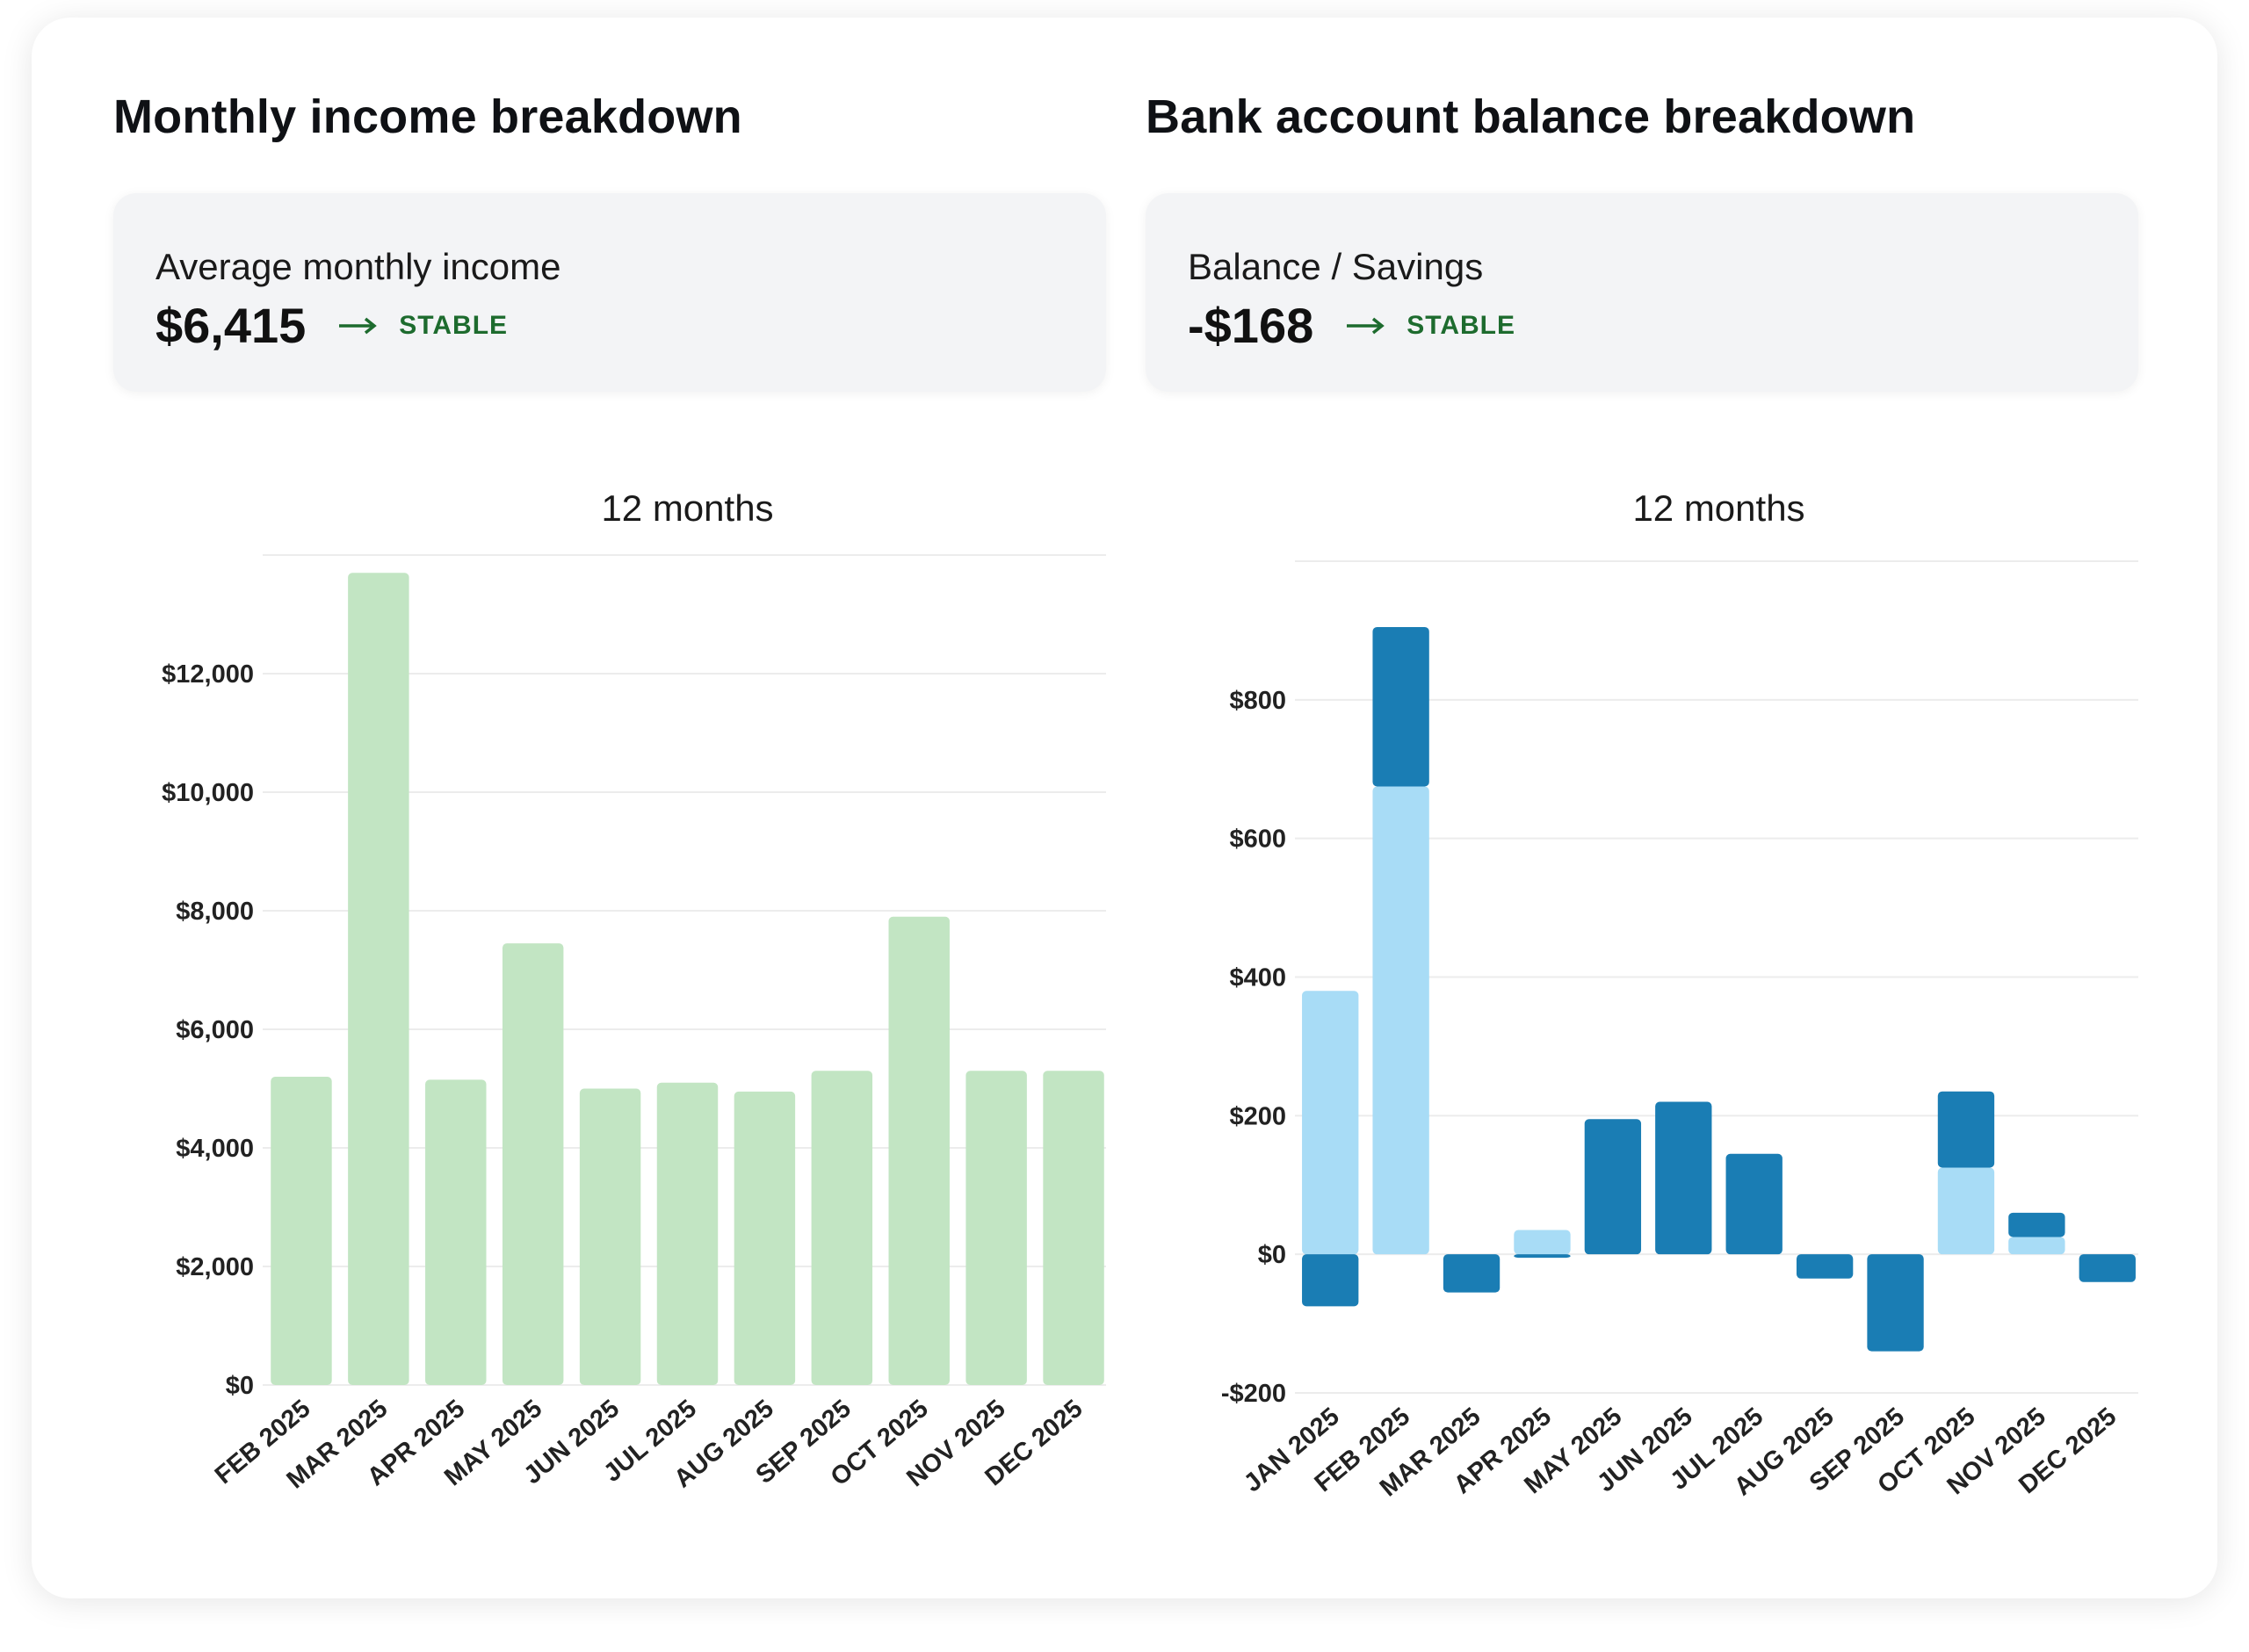 Image resolution: width=2249 pixels, height=1652 pixels. What do you see at coordinates (215, 912) in the screenshot?
I see `y-tick-label: $8,000` at bounding box center [215, 912].